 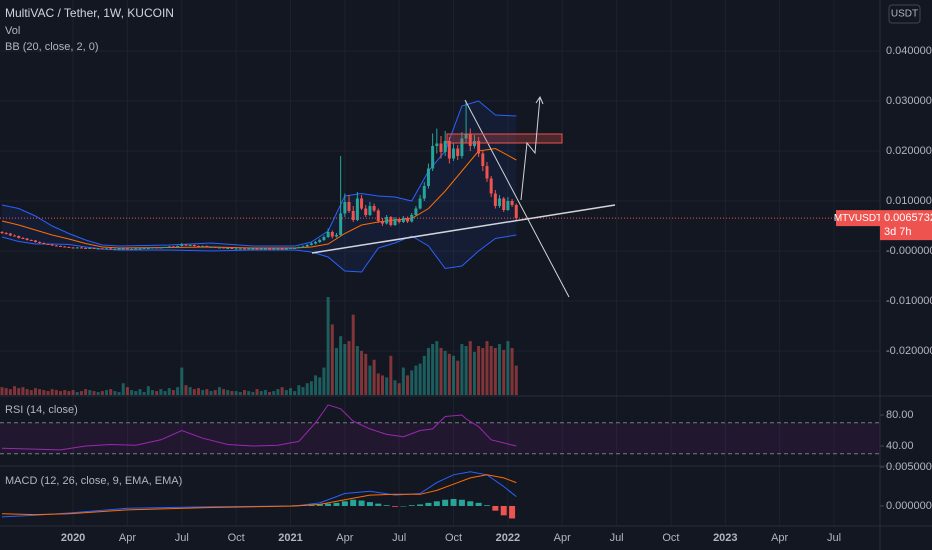 I want to click on signal-line, so click(x=259, y=495).